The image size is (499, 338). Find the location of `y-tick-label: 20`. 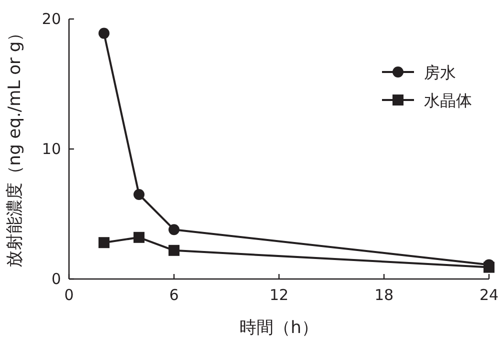

y-tick-label: 20 is located at coordinates (51, 19).